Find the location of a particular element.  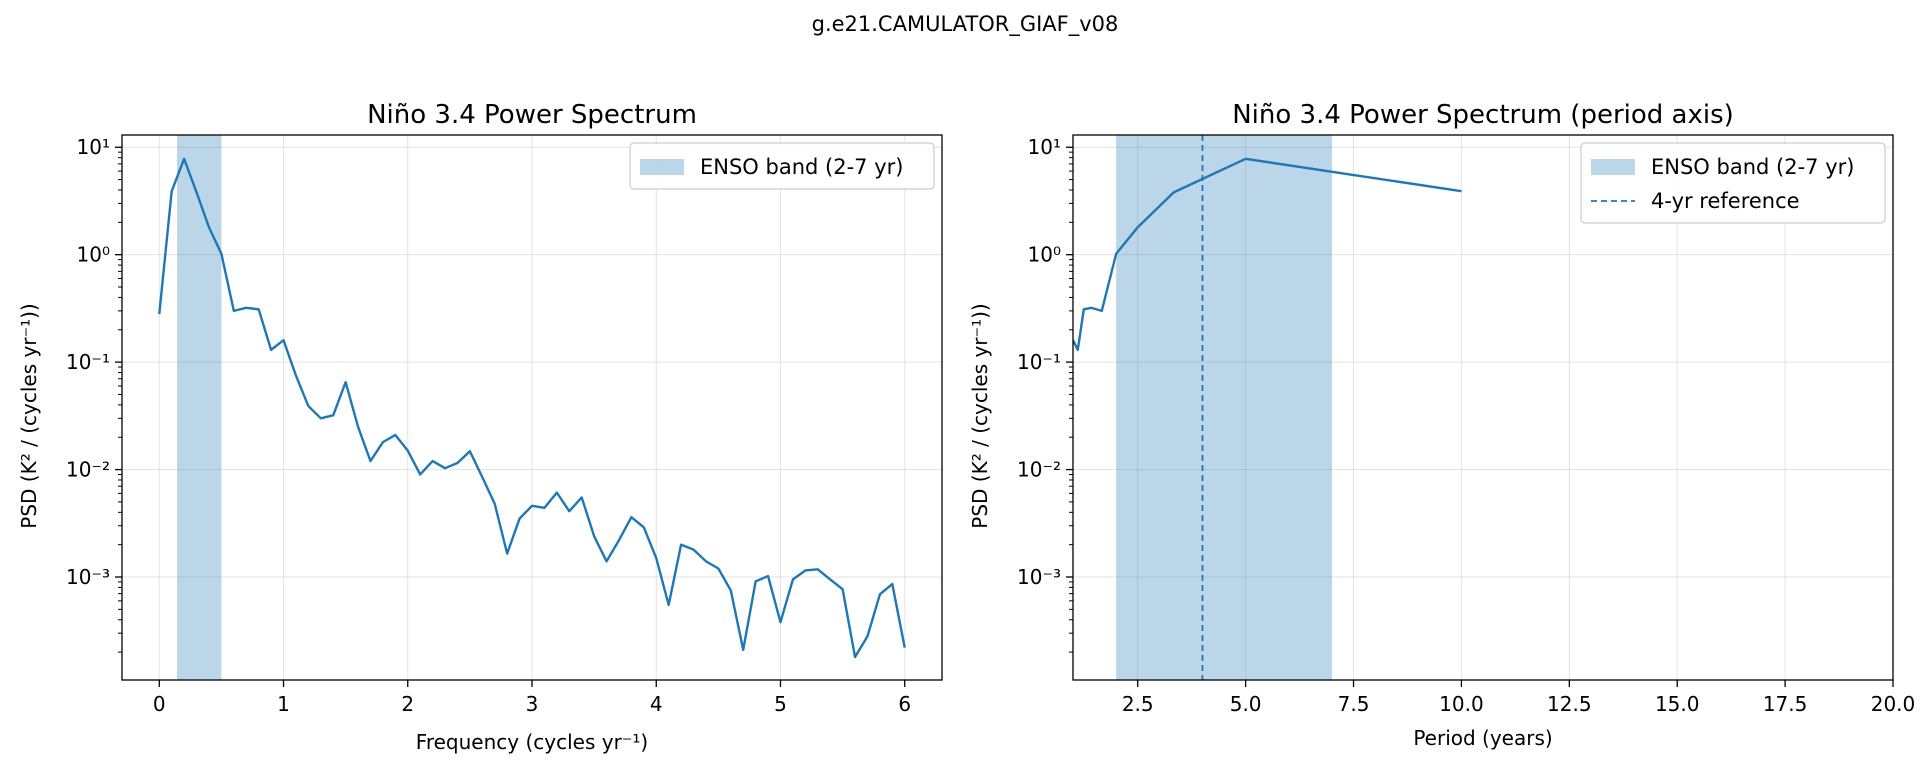

x-axis-label: Frequency (cycles yr⁻¹) is located at coordinates (532, 742).